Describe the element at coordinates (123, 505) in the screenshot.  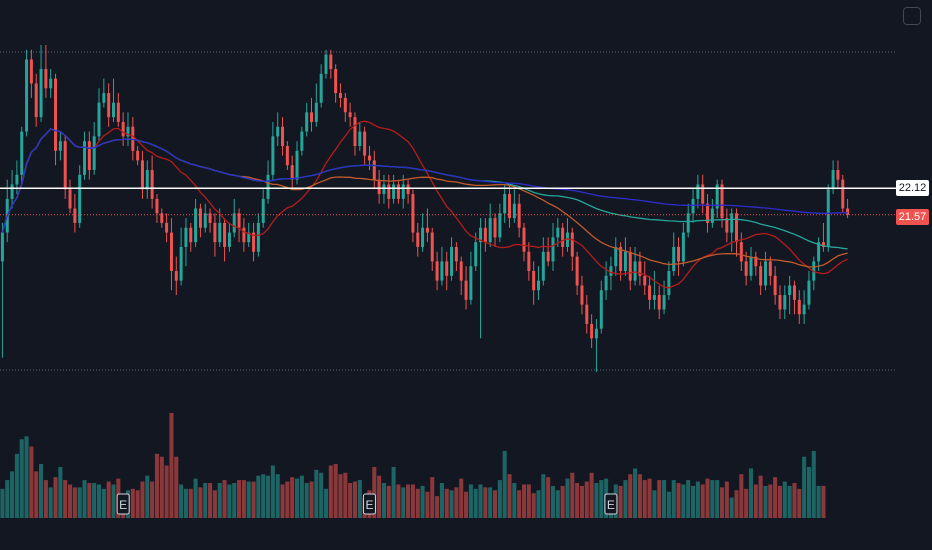
I see `earnings-marker-label: E` at that location.